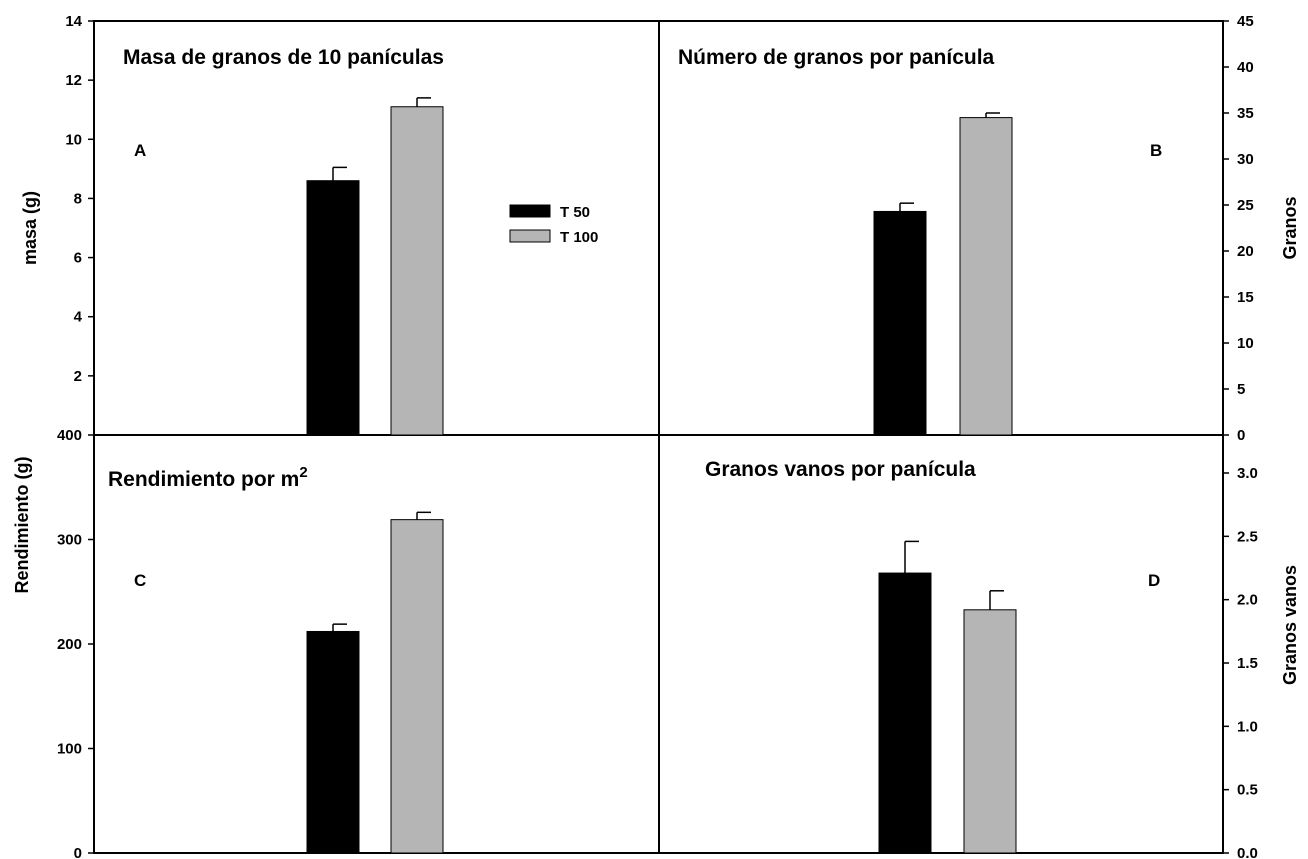 This screenshot has width=1308, height=859. Describe the element at coordinates (417, 271) in the screenshot. I see `panel-a-bar-t100` at that location.